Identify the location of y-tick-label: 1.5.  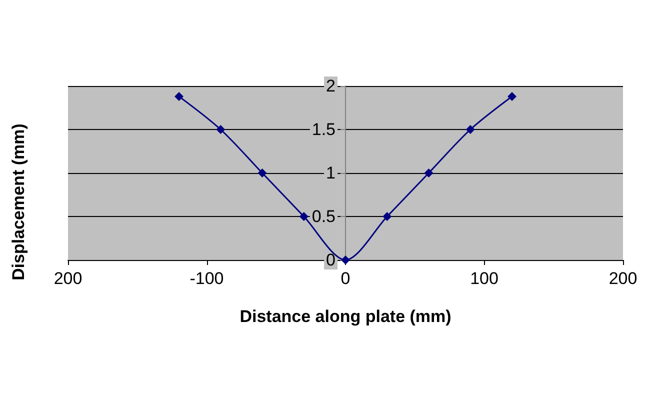
(324, 129).